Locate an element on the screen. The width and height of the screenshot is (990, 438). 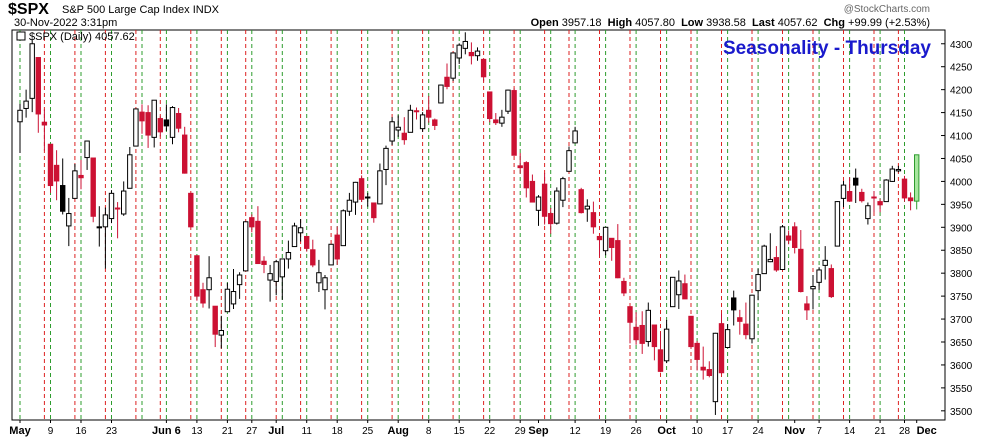
x-tick-label: 15 is located at coordinates (460, 431).